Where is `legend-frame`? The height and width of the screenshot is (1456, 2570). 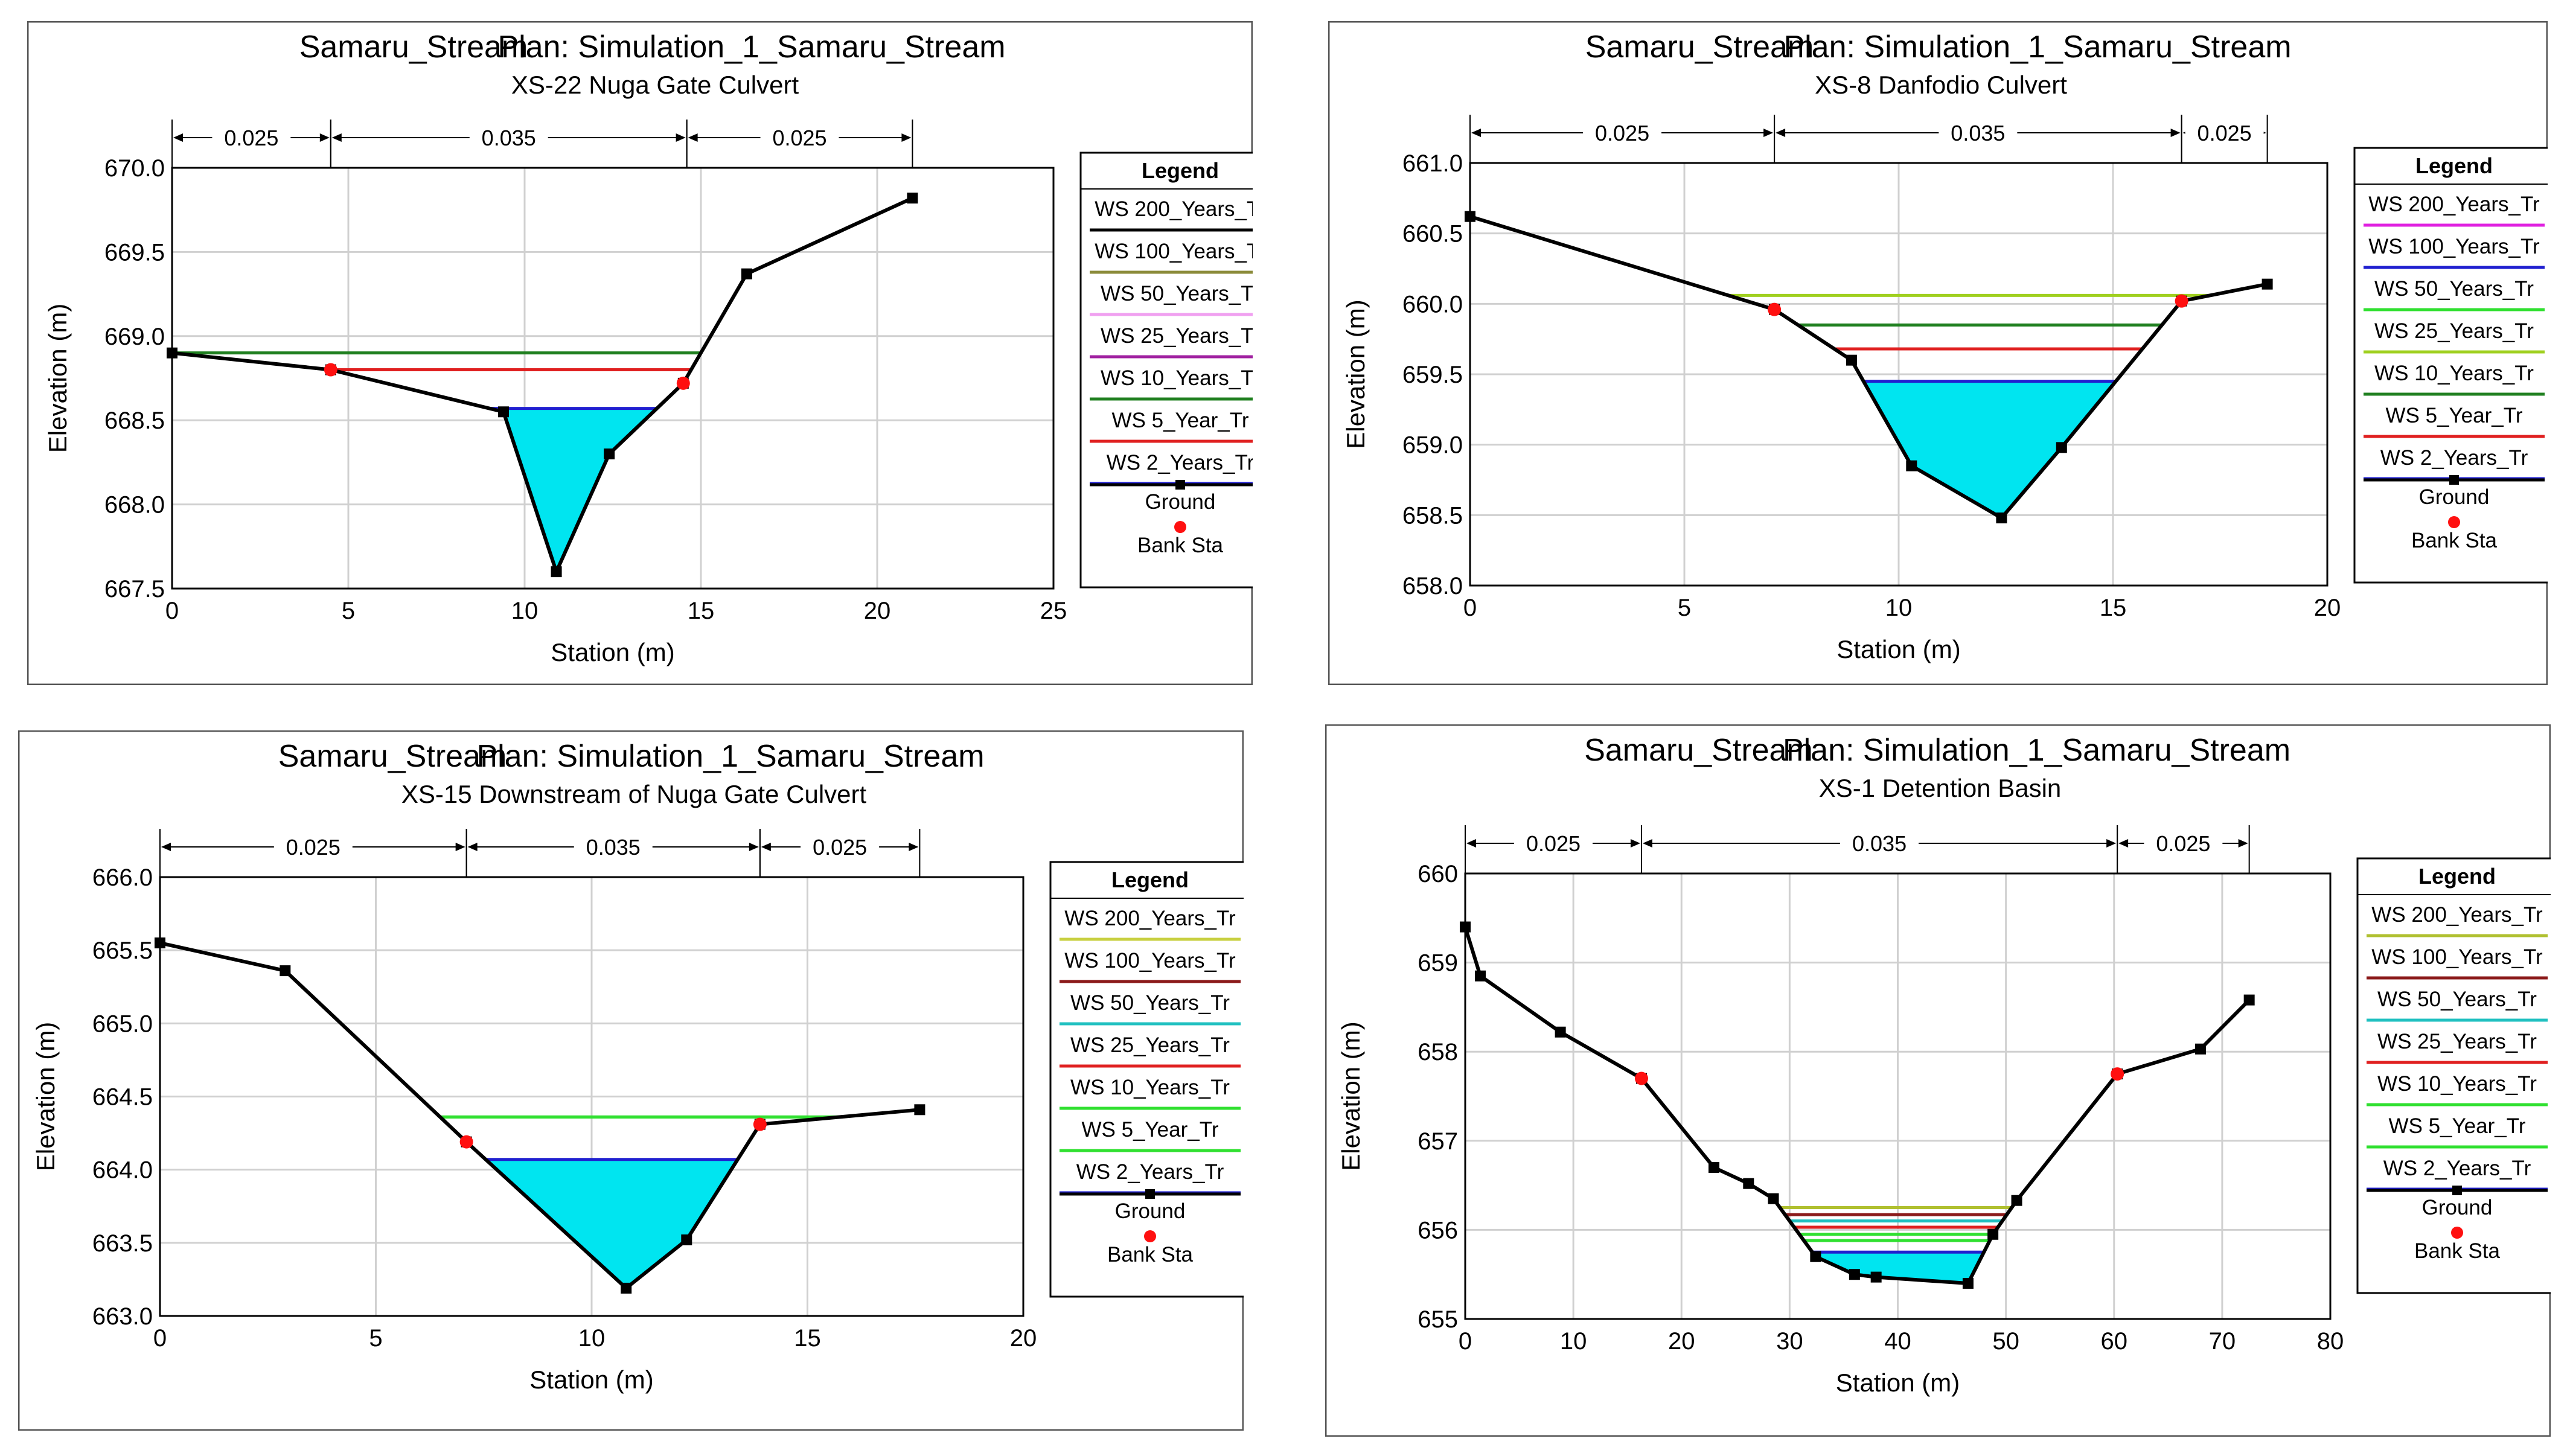 legend-frame is located at coordinates (2453, 1075).